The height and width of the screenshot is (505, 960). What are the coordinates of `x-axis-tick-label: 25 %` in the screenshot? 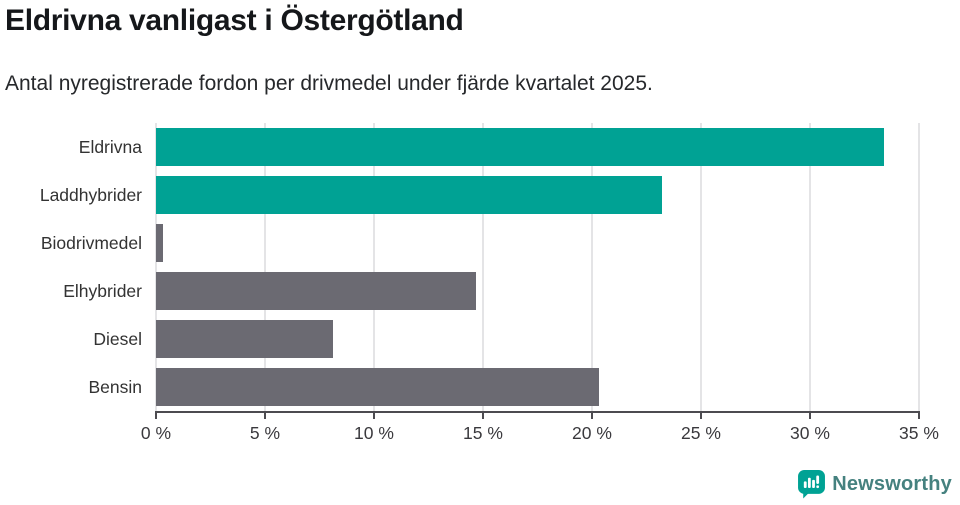 It's located at (701, 433).